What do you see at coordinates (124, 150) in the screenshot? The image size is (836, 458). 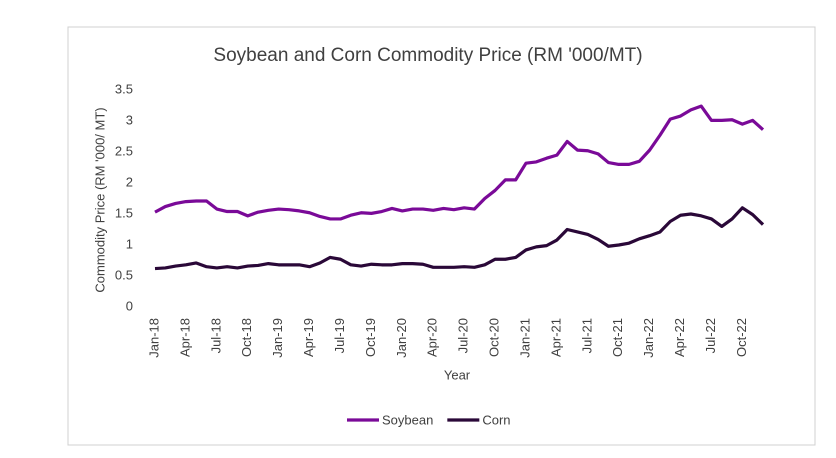 I see `y-tick-label: 2.5` at bounding box center [124, 150].